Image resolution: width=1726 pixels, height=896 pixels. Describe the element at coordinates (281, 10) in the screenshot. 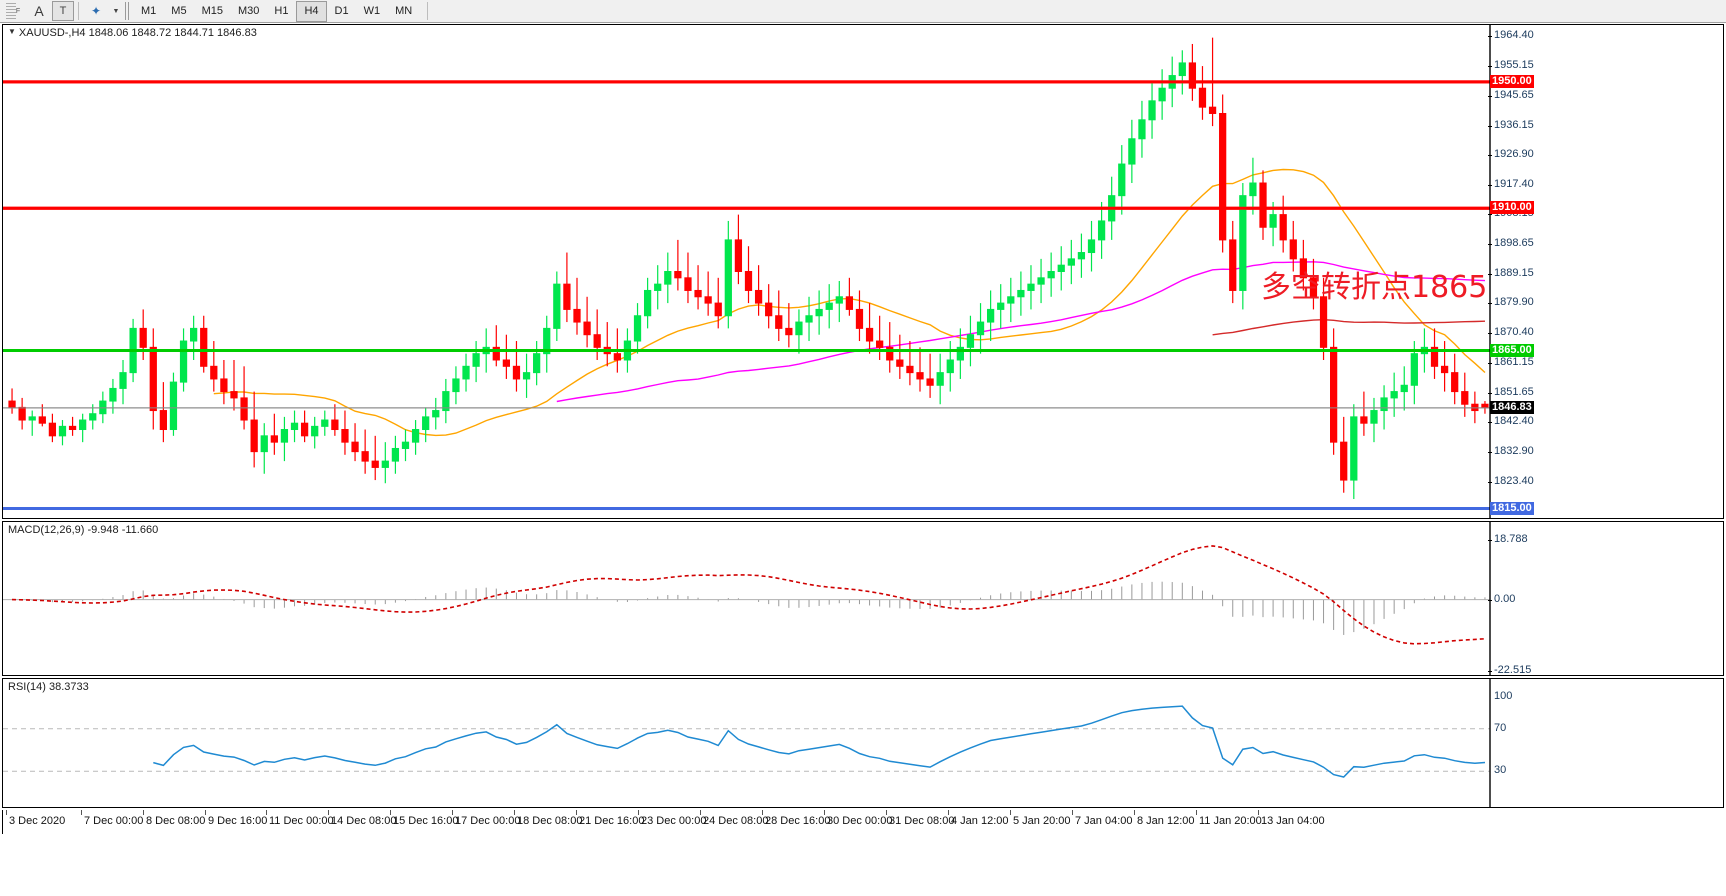

I see `timeframe-h1: H1` at that location.